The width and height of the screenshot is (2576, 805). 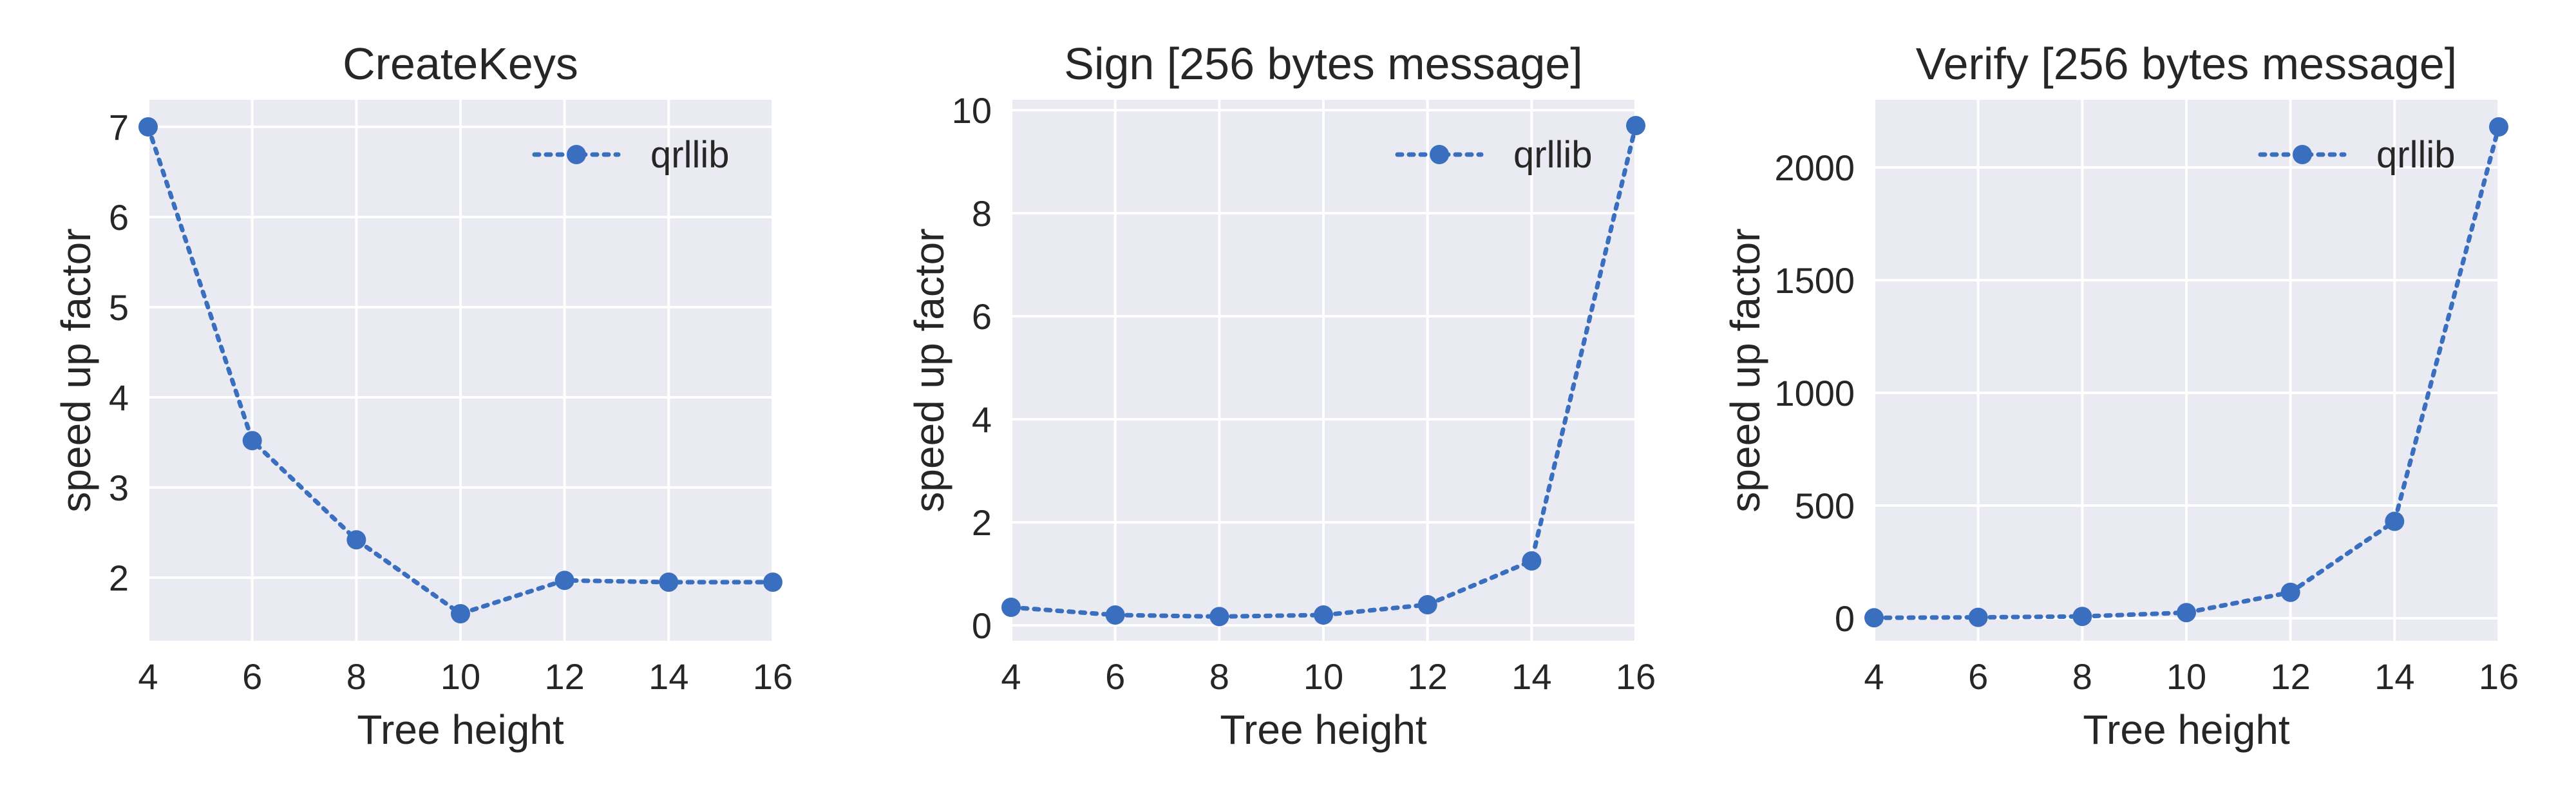 What do you see at coordinates (1553, 155) in the screenshot?
I see `sign-legend-label: qrllib` at bounding box center [1553, 155].